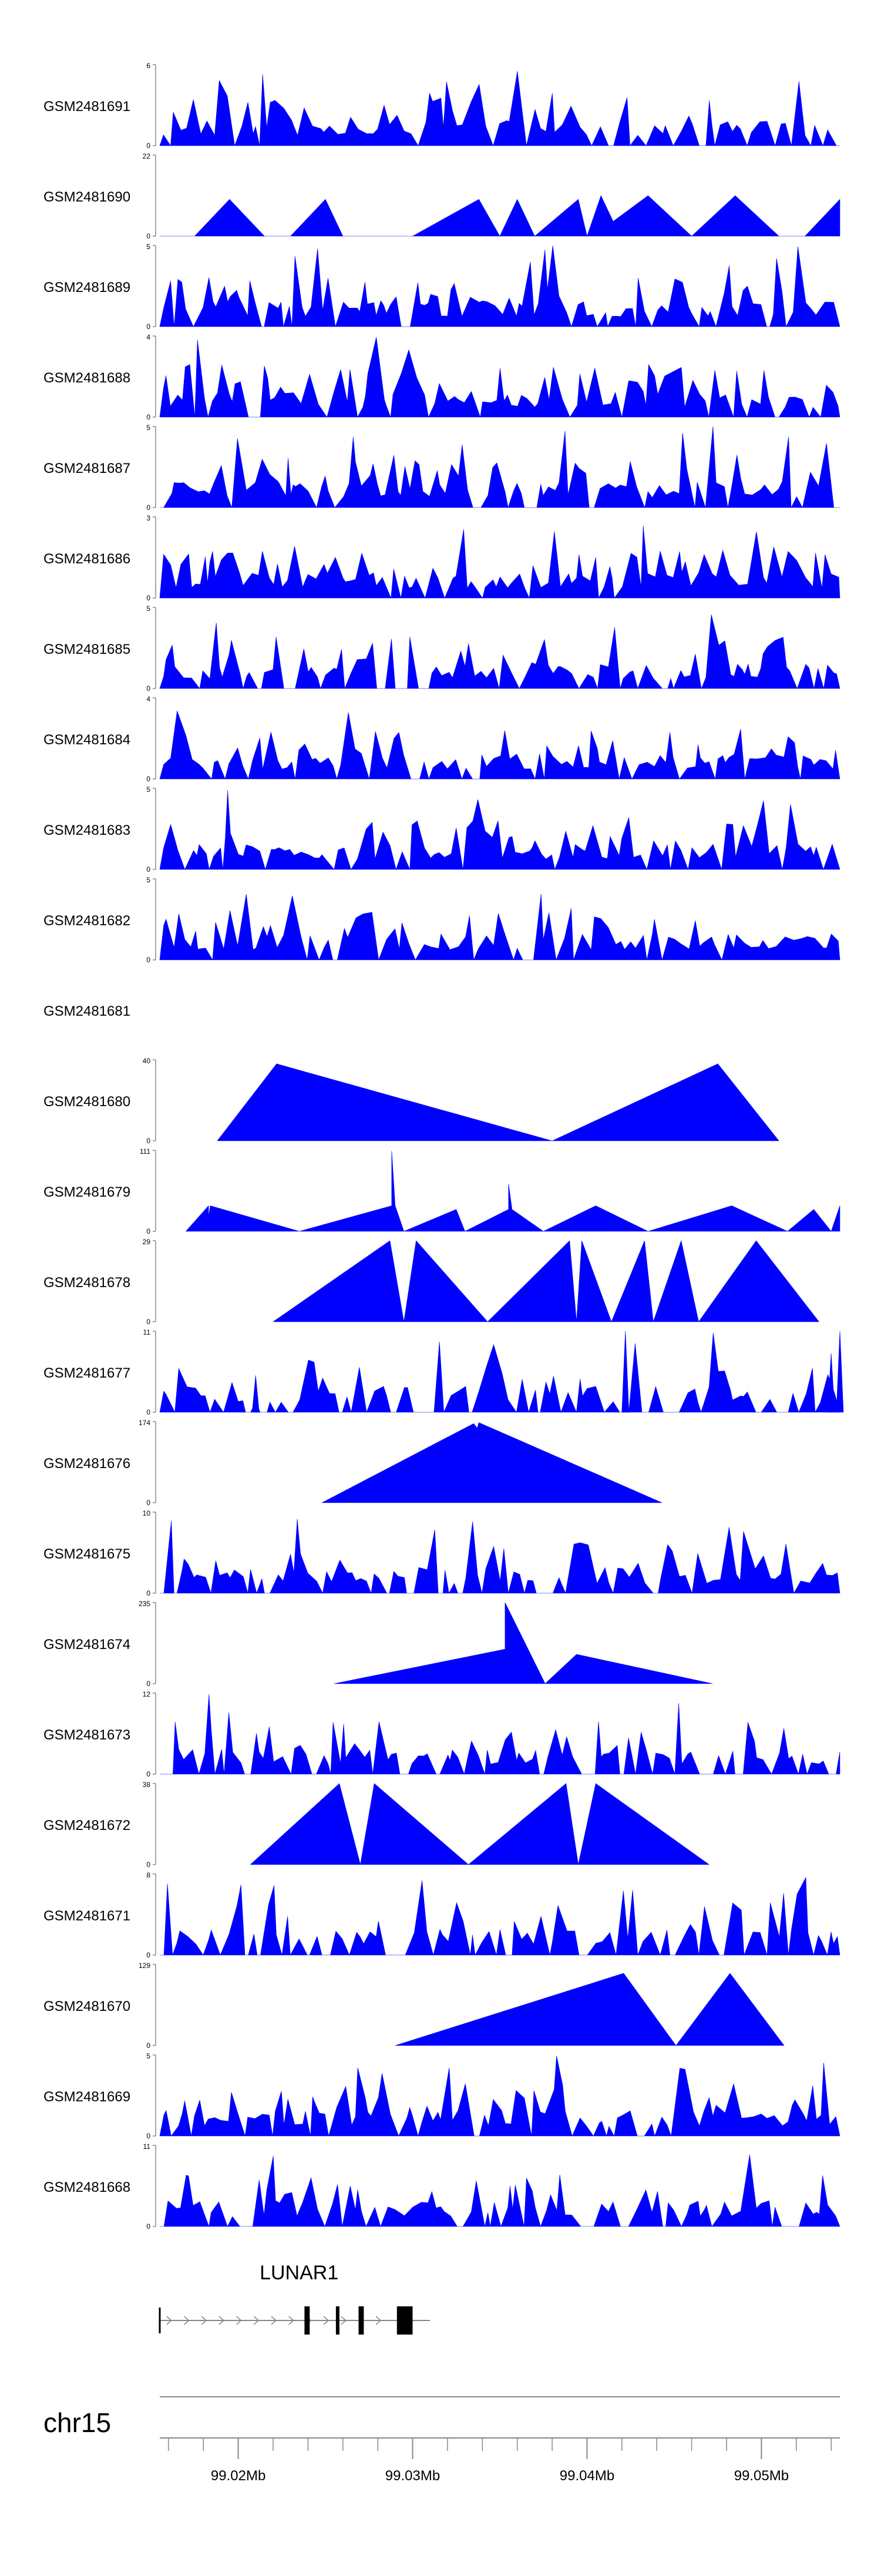 The image size is (881, 2576). What do you see at coordinates (147, 1513) in the screenshot?
I see `y-tick-label-max: 10` at bounding box center [147, 1513].